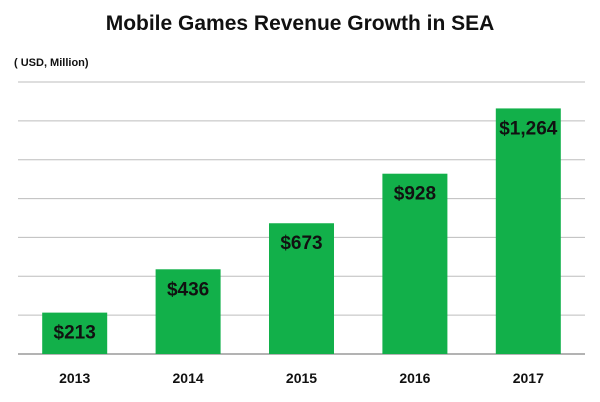  Describe the element at coordinates (300, 23) in the screenshot. I see `chart-title: Mobile Games Revenue Growth in SEA` at that location.